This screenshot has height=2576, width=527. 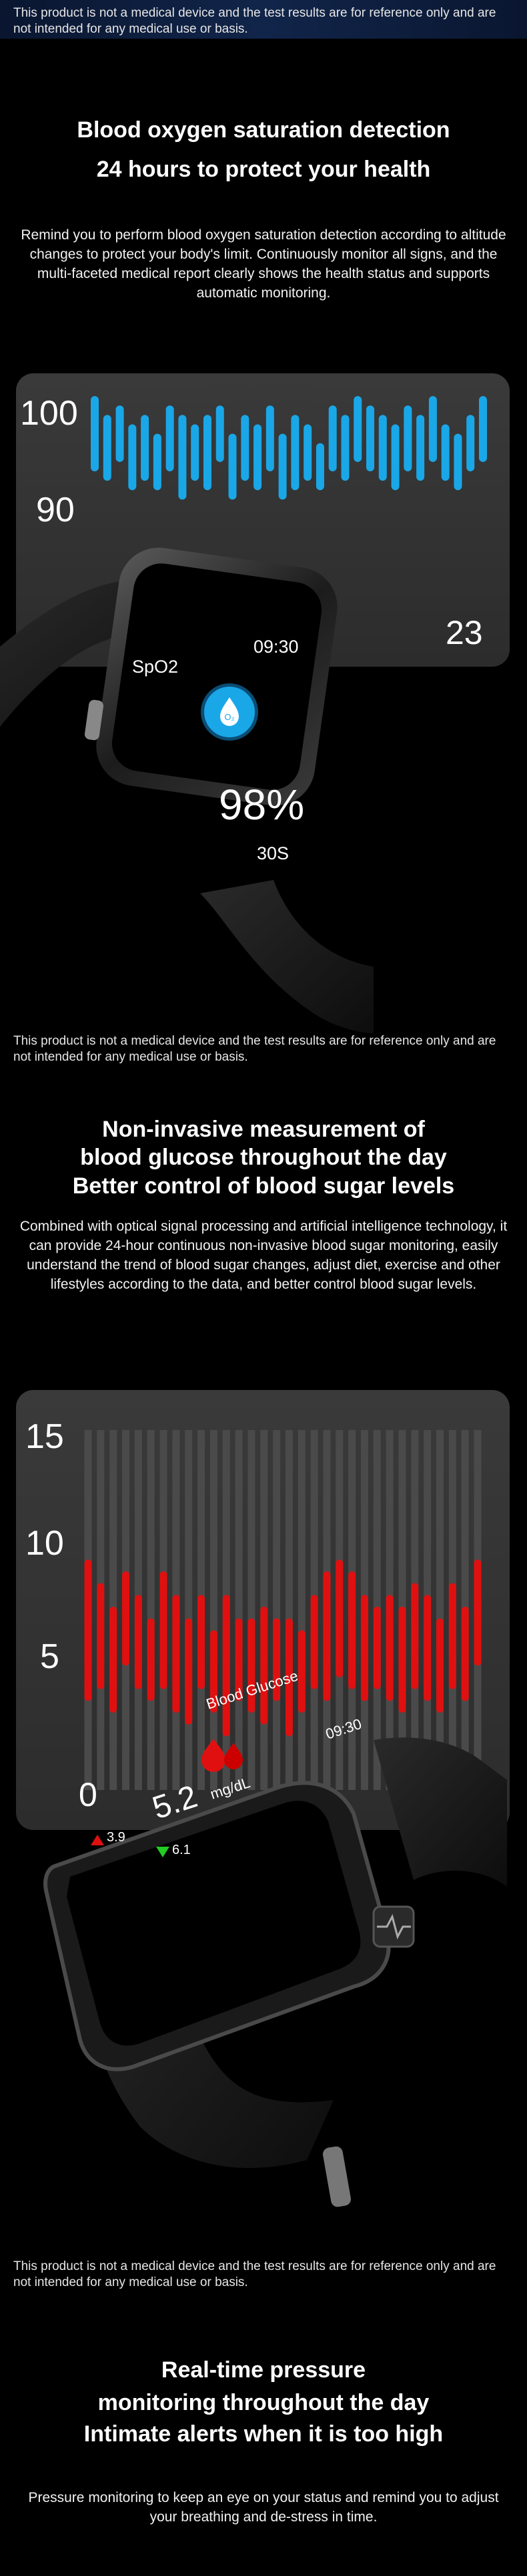 What do you see at coordinates (116, 1837) in the screenshot?
I see `glucose-watch-low: 3.9` at bounding box center [116, 1837].